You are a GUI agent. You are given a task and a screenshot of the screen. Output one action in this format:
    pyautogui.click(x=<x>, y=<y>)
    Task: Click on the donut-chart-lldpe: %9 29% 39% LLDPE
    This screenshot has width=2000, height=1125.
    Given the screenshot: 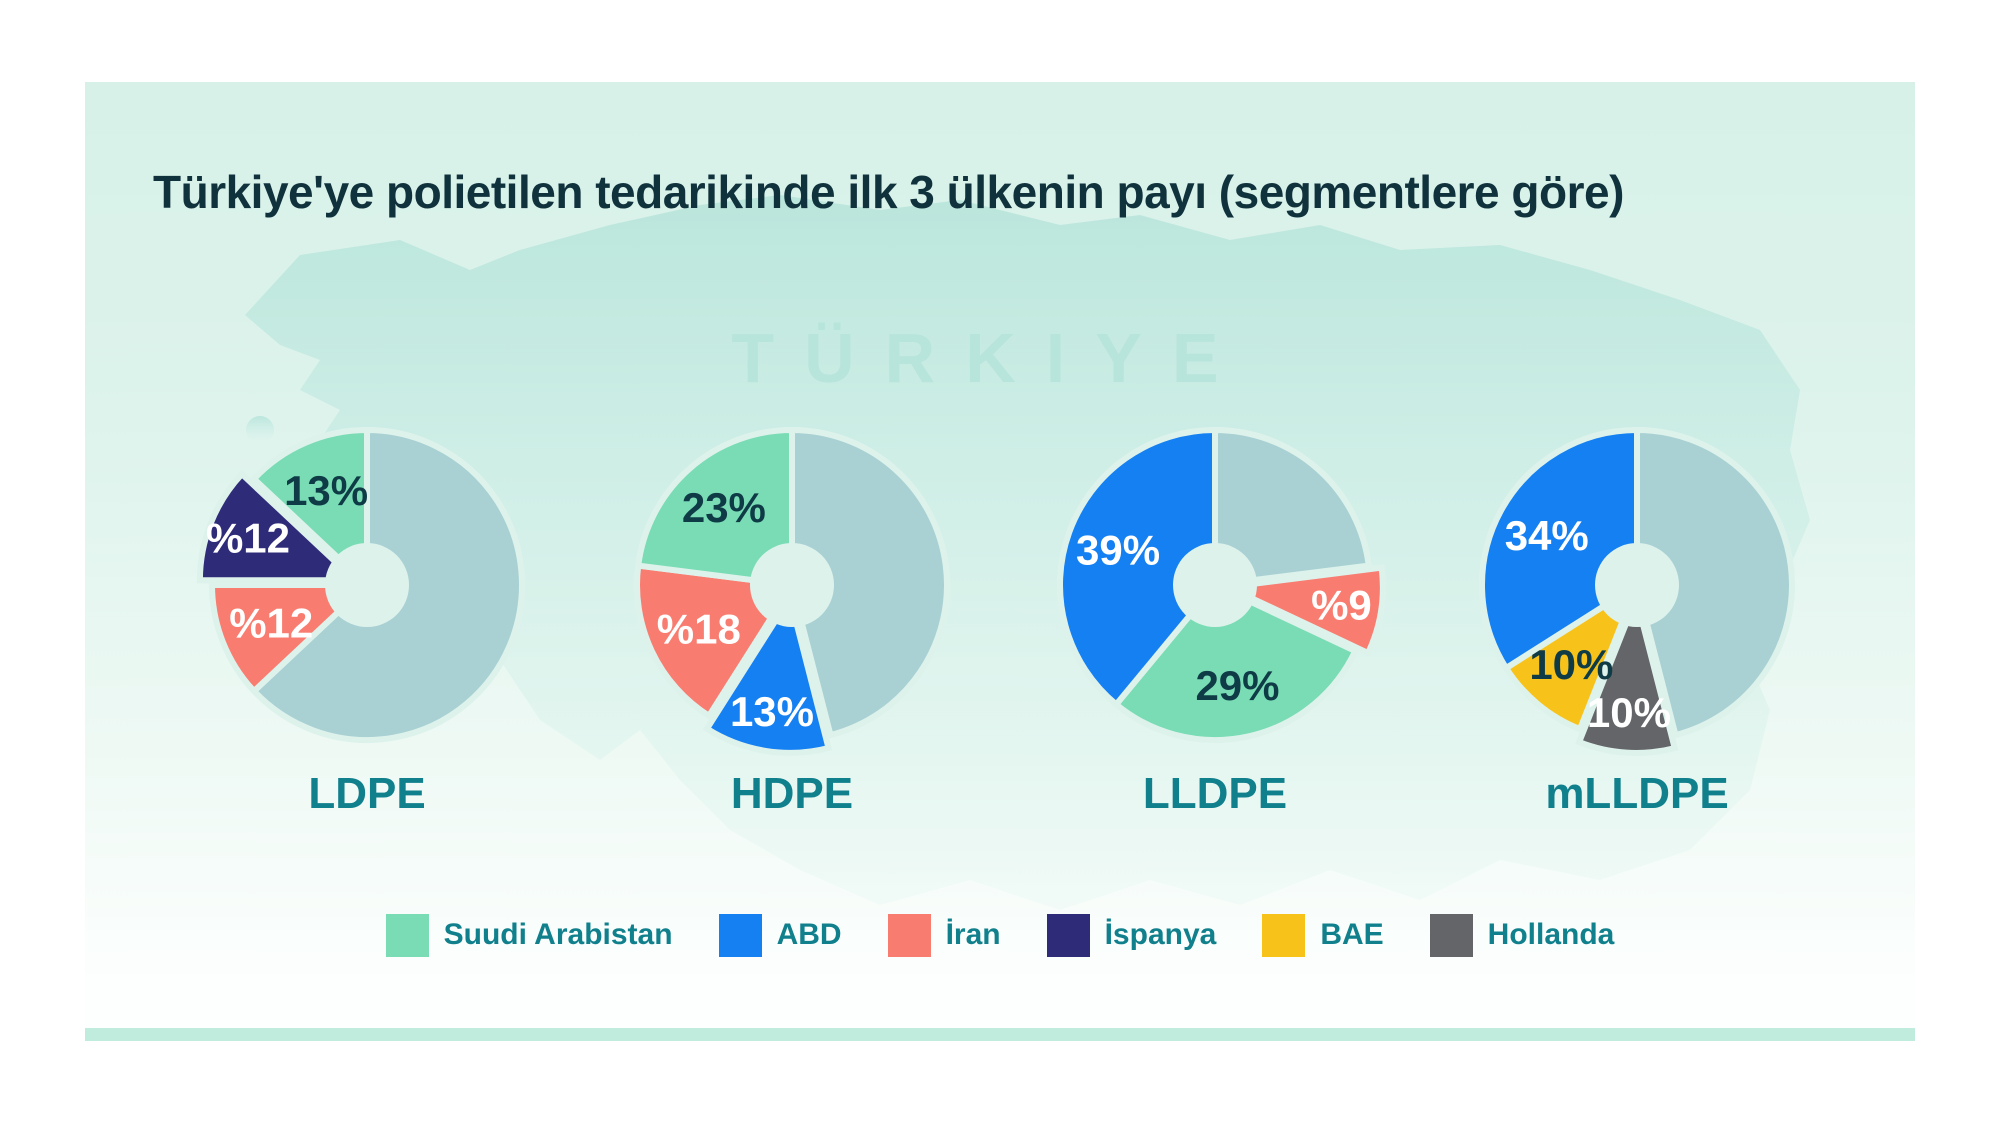 What is the action you would take?
    pyautogui.click(x=1215, y=617)
    